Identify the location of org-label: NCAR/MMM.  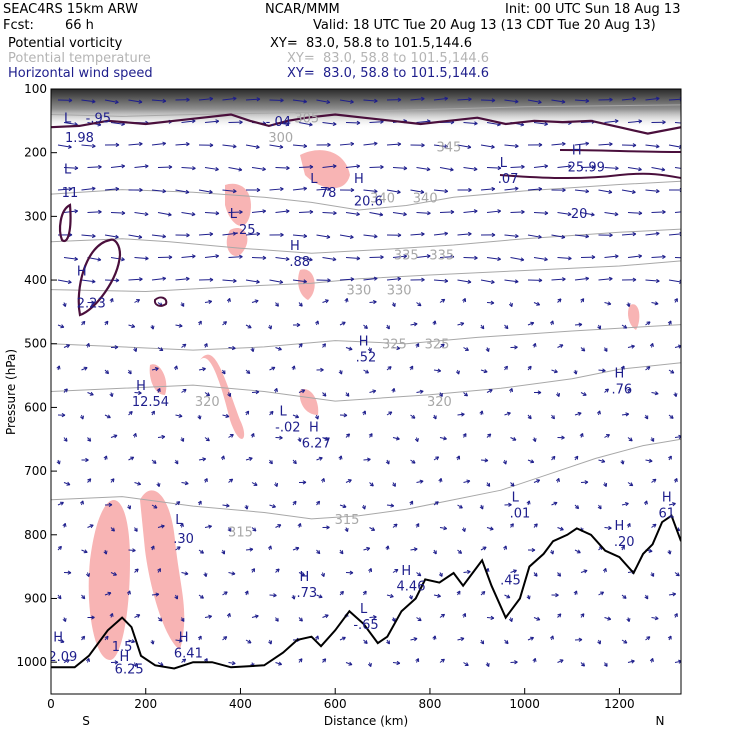
(302, 9).